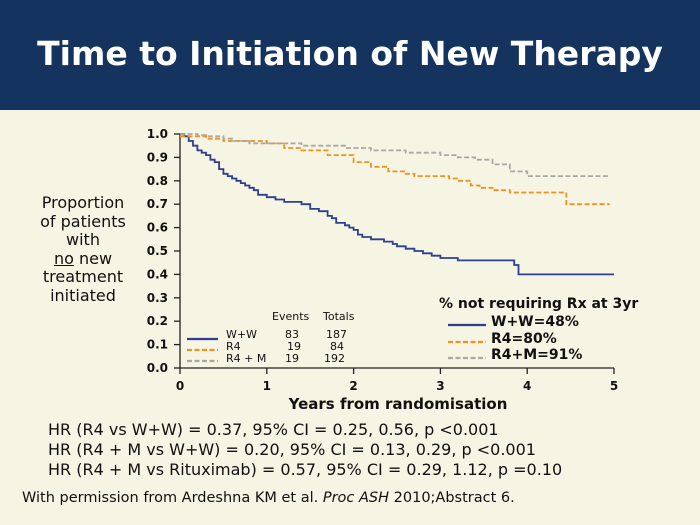 This screenshot has height=525, width=700. What do you see at coordinates (614, 386) in the screenshot?
I see `x-tick-label-5: 5` at bounding box center [614, 386].